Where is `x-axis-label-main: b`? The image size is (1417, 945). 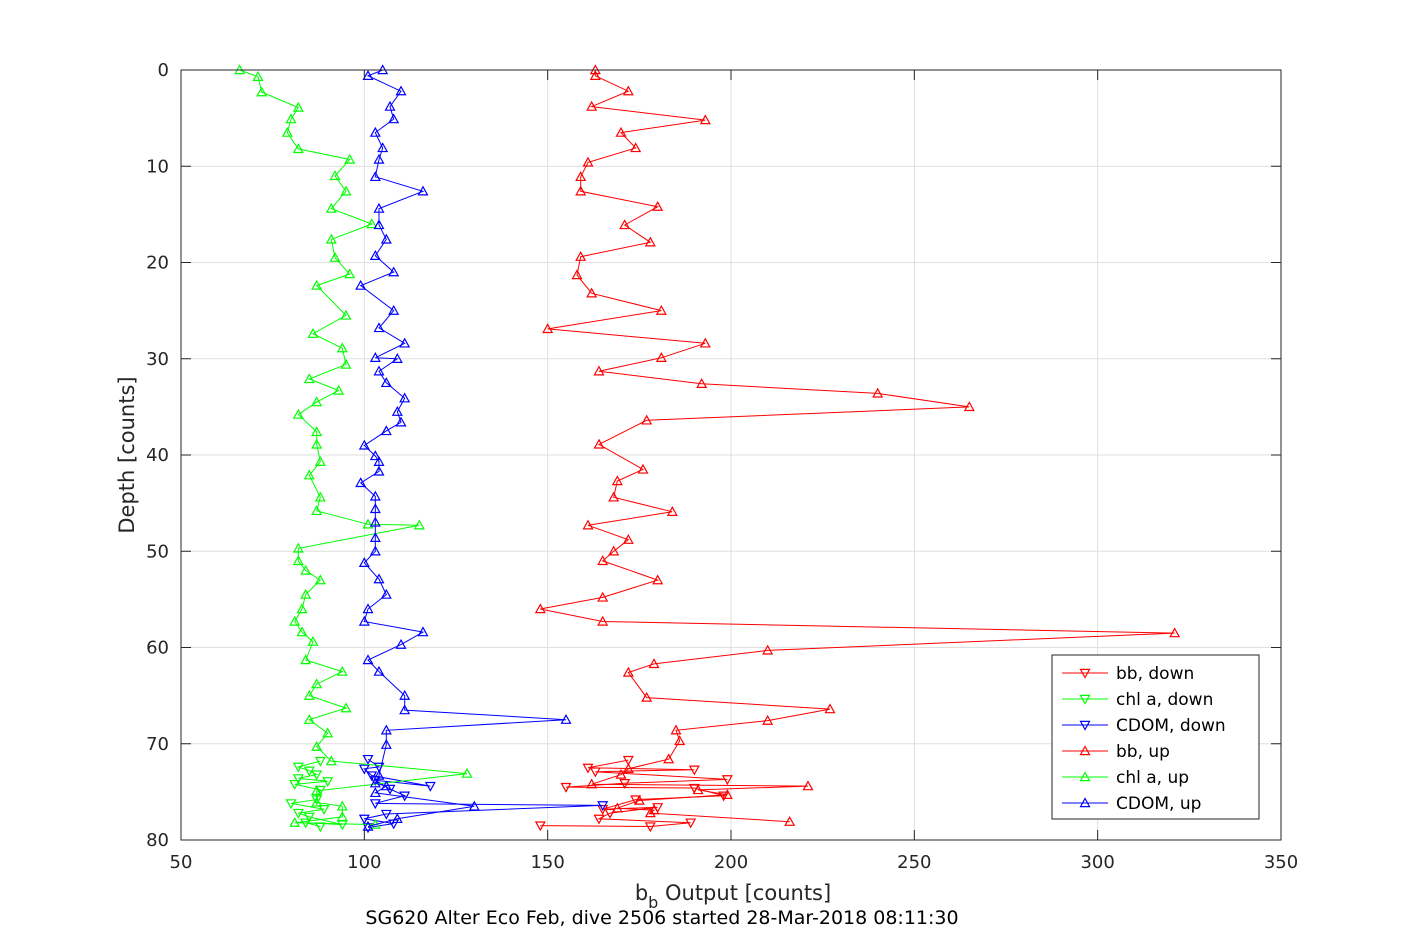 x-axis-label-main: b is located at coordinates (641, 893).